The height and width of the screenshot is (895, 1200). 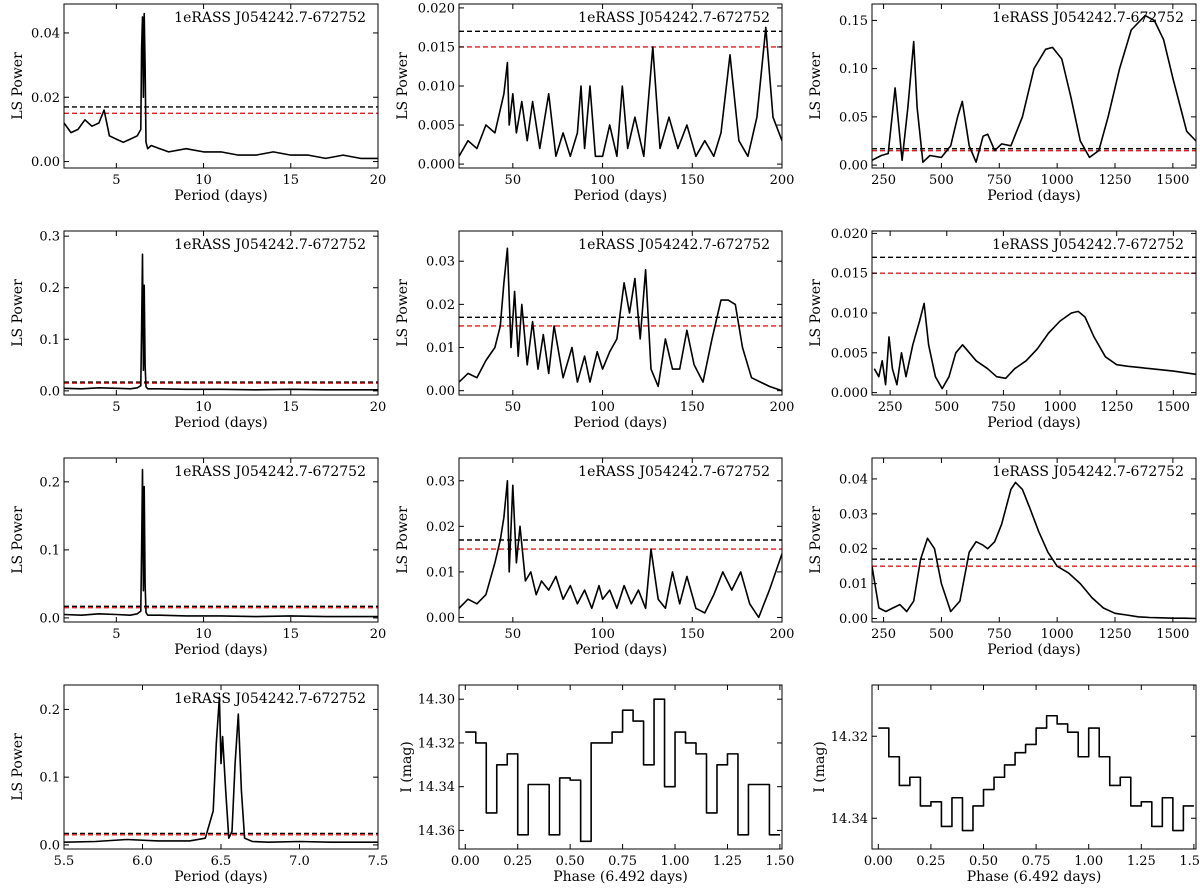 I want to click on y-tick-label: 0.3, so click(x=49, y=237).